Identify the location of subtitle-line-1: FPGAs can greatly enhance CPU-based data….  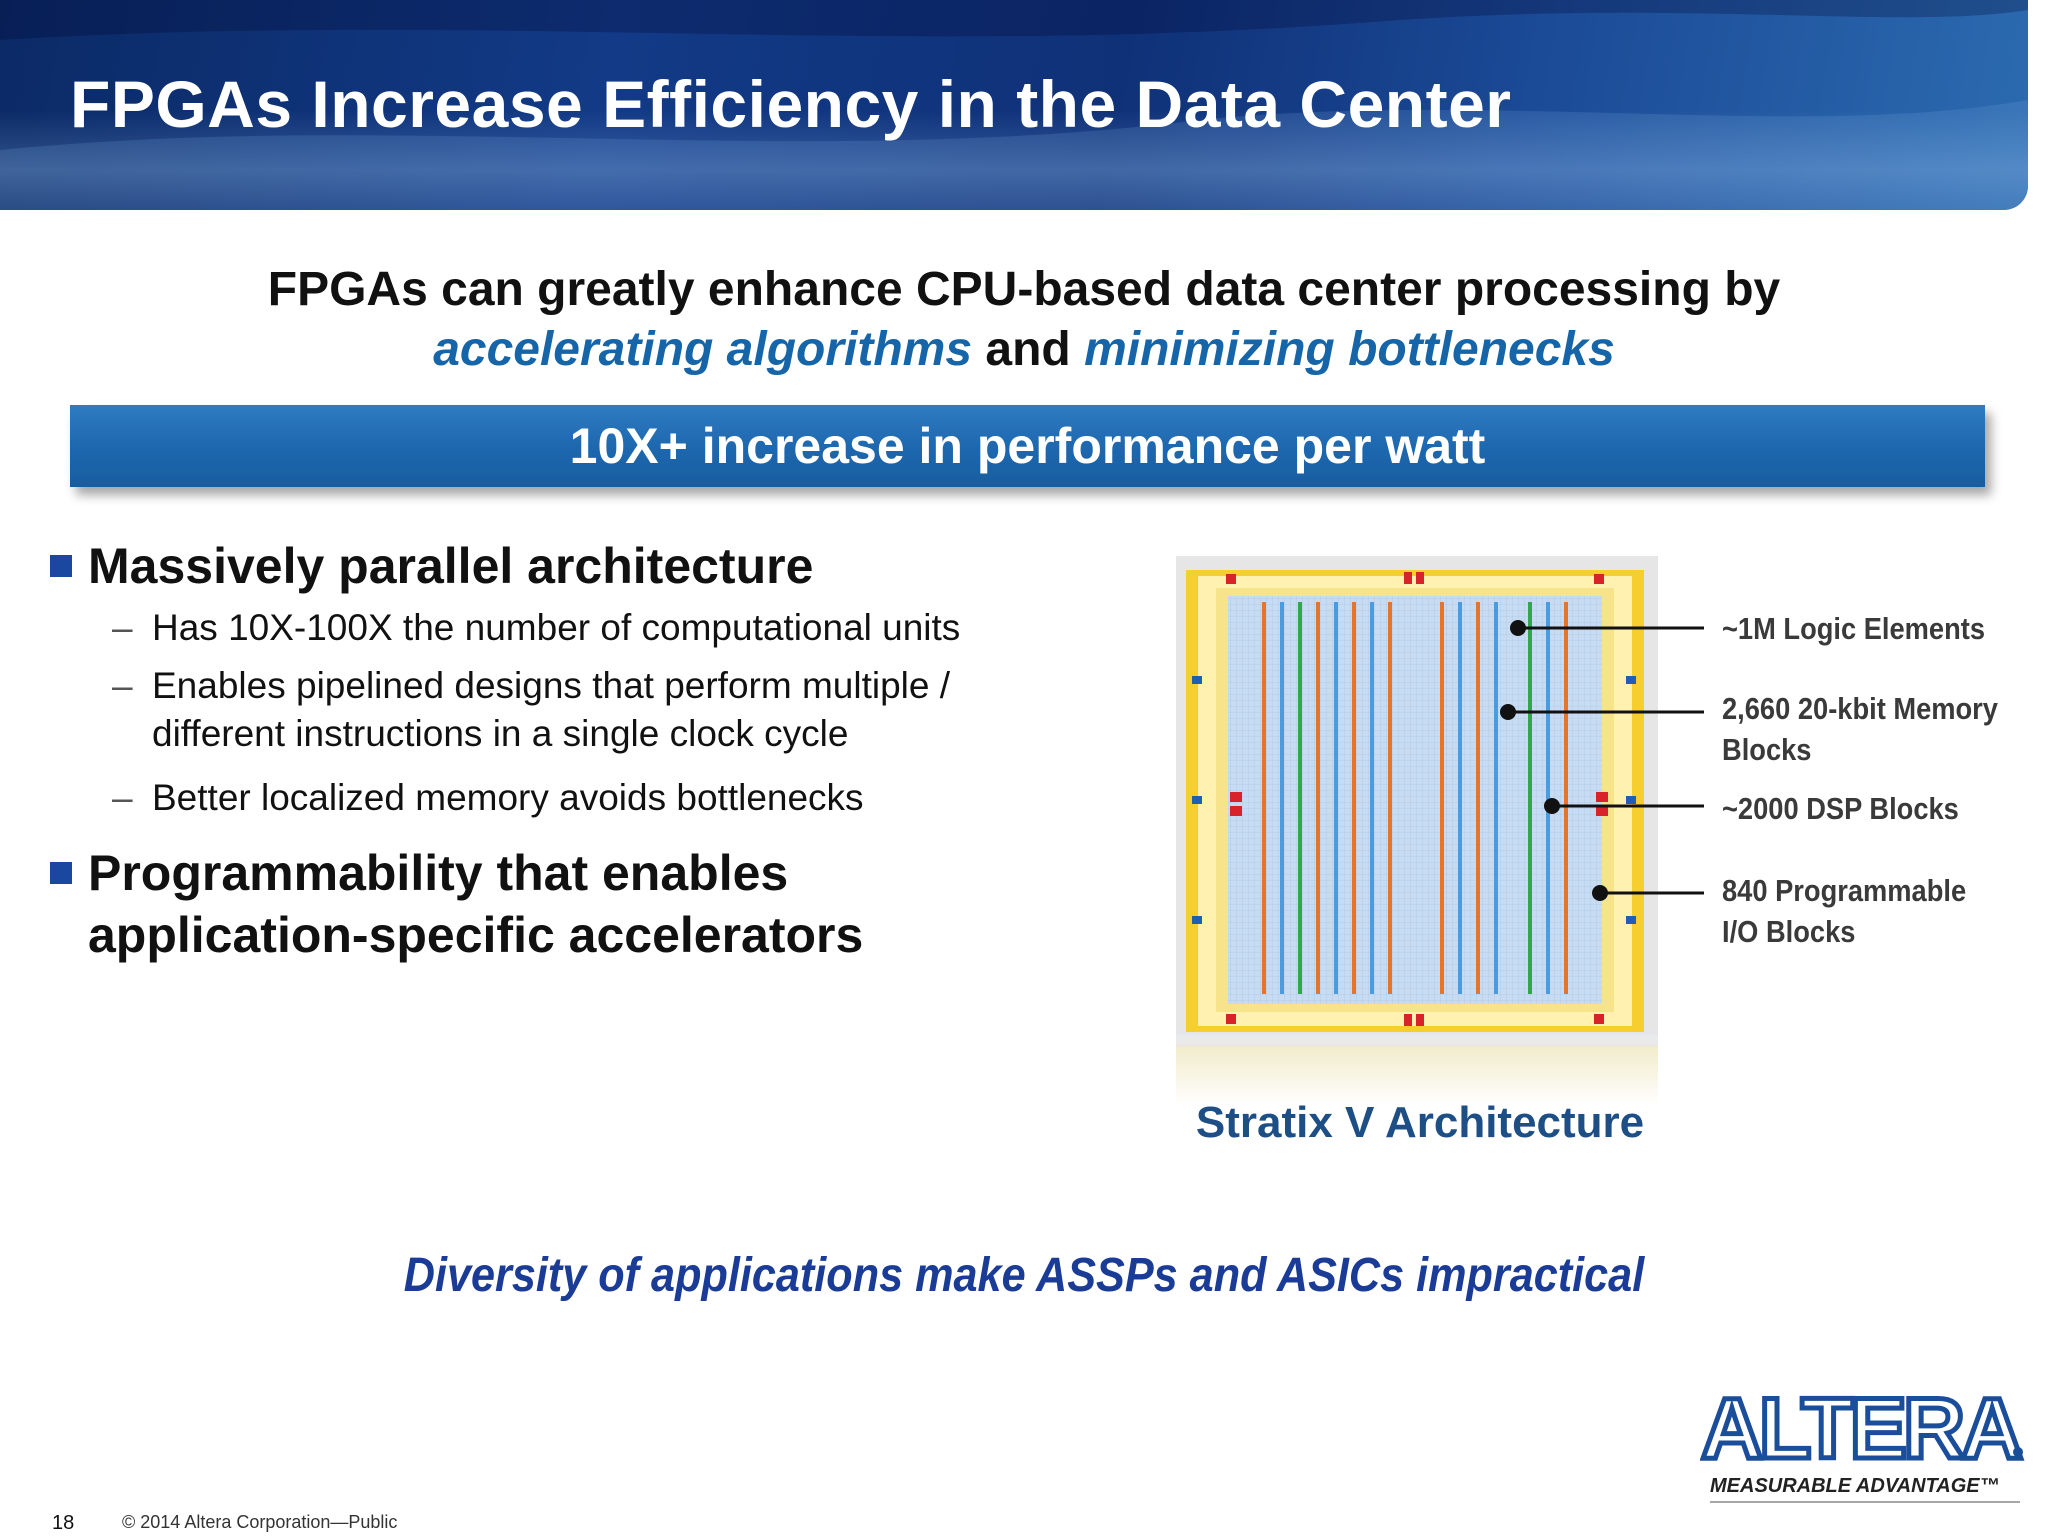
(1024, 289).